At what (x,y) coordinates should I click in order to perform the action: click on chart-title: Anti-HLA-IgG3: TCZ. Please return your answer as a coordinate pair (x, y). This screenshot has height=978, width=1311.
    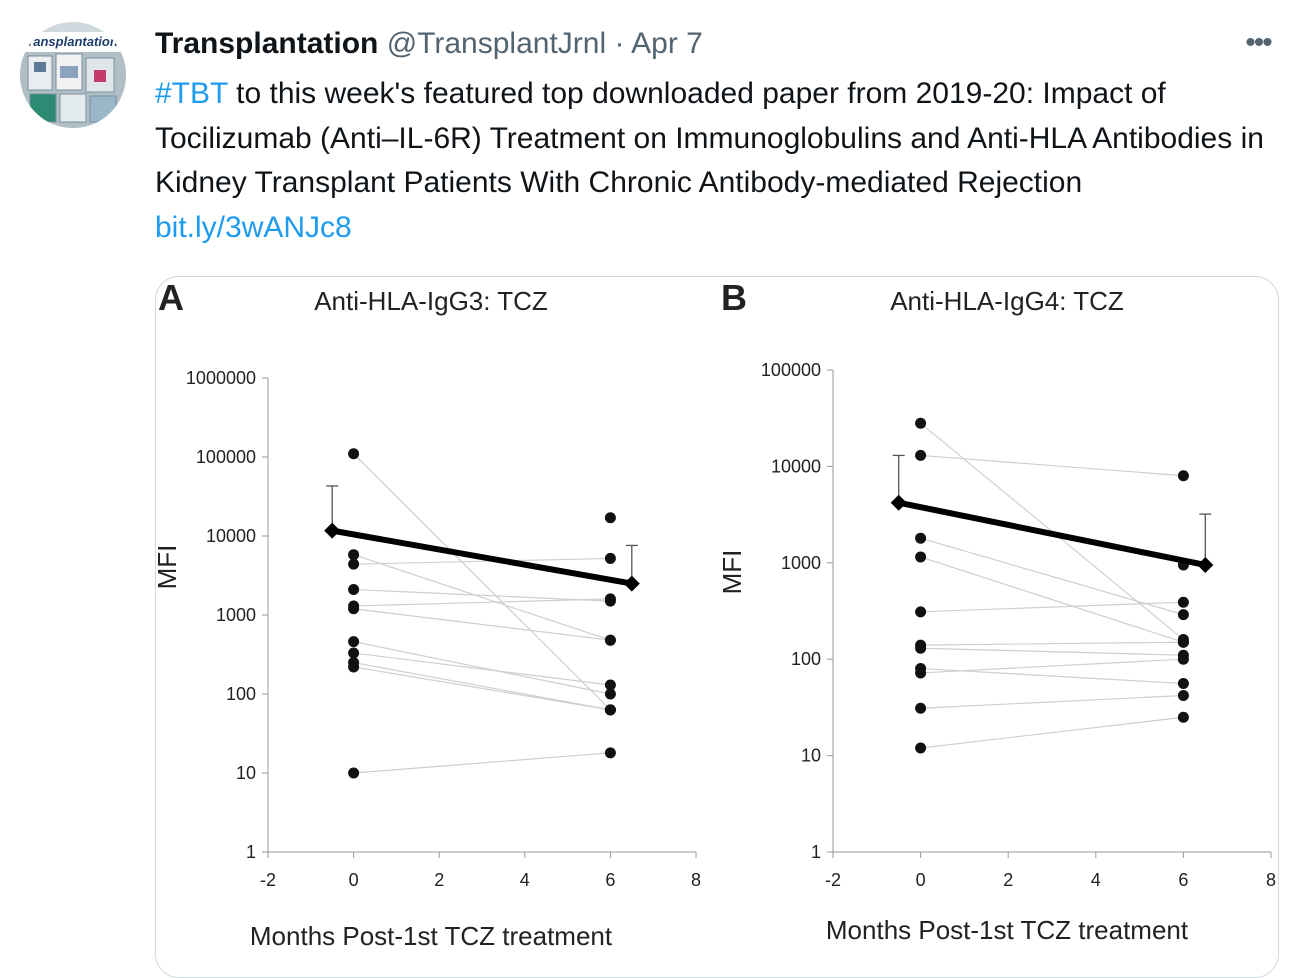
    Looking at the image, I should click on (431, 301).